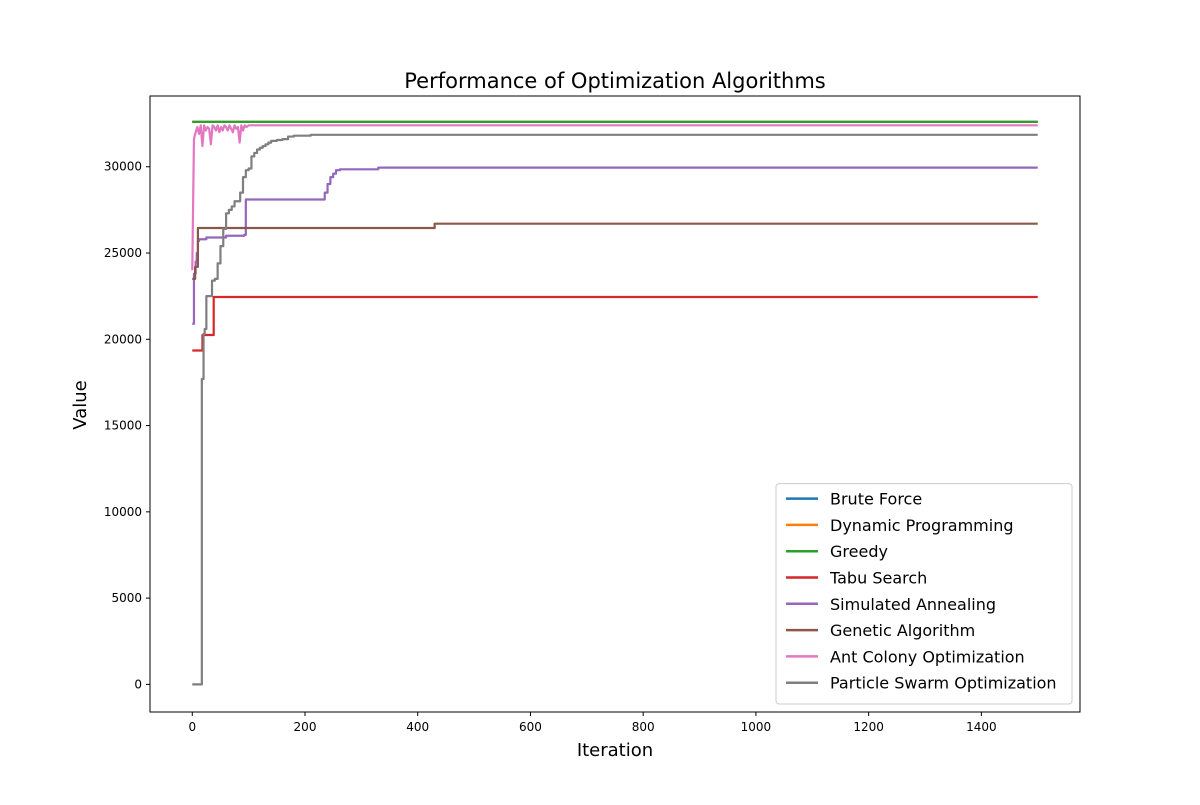 The width and height of the screenshot is (1200, 805). Describe the element at coordinates (615, 750) in the screenshot. I see `x-axis-title: Iteration` at that location.